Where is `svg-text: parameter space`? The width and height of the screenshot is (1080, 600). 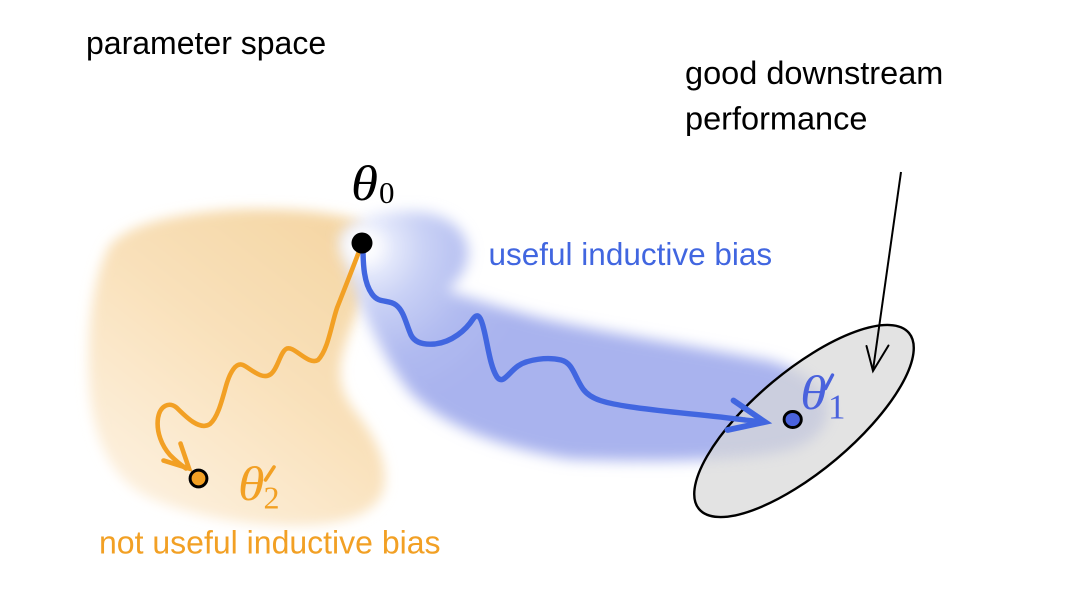
svg-text: parameter space is located at coordinates (206, 43).